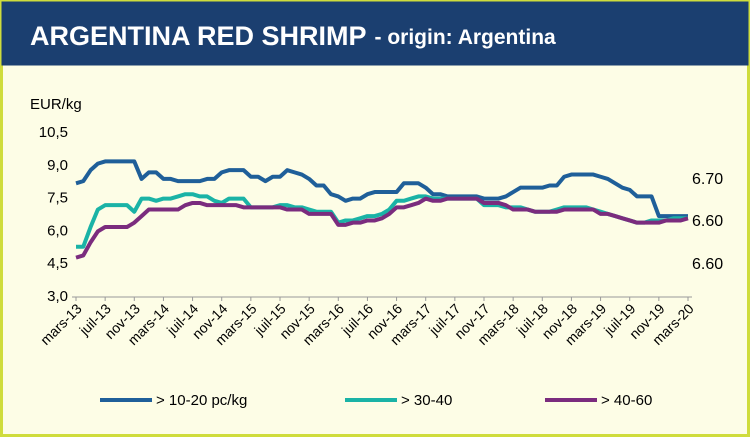 The image size is (750, 437). I want to click on legend-label: > 30-40, so click(426, 400).